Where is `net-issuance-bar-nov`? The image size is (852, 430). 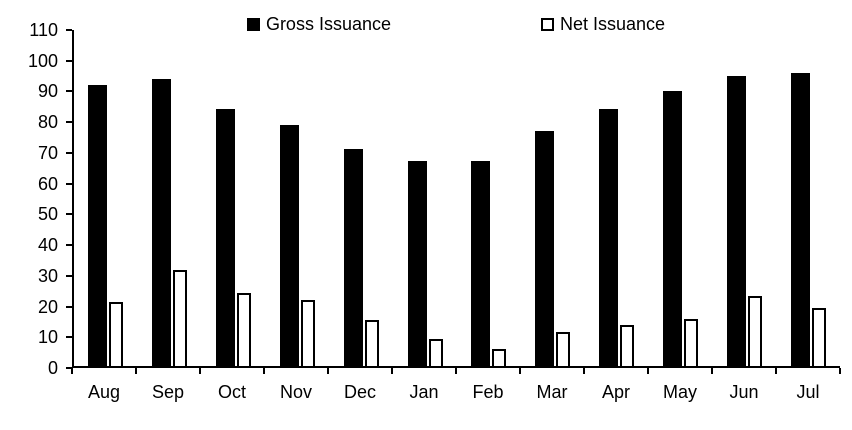 net-issuance-bar-nov is located at coordinates (307, 333).